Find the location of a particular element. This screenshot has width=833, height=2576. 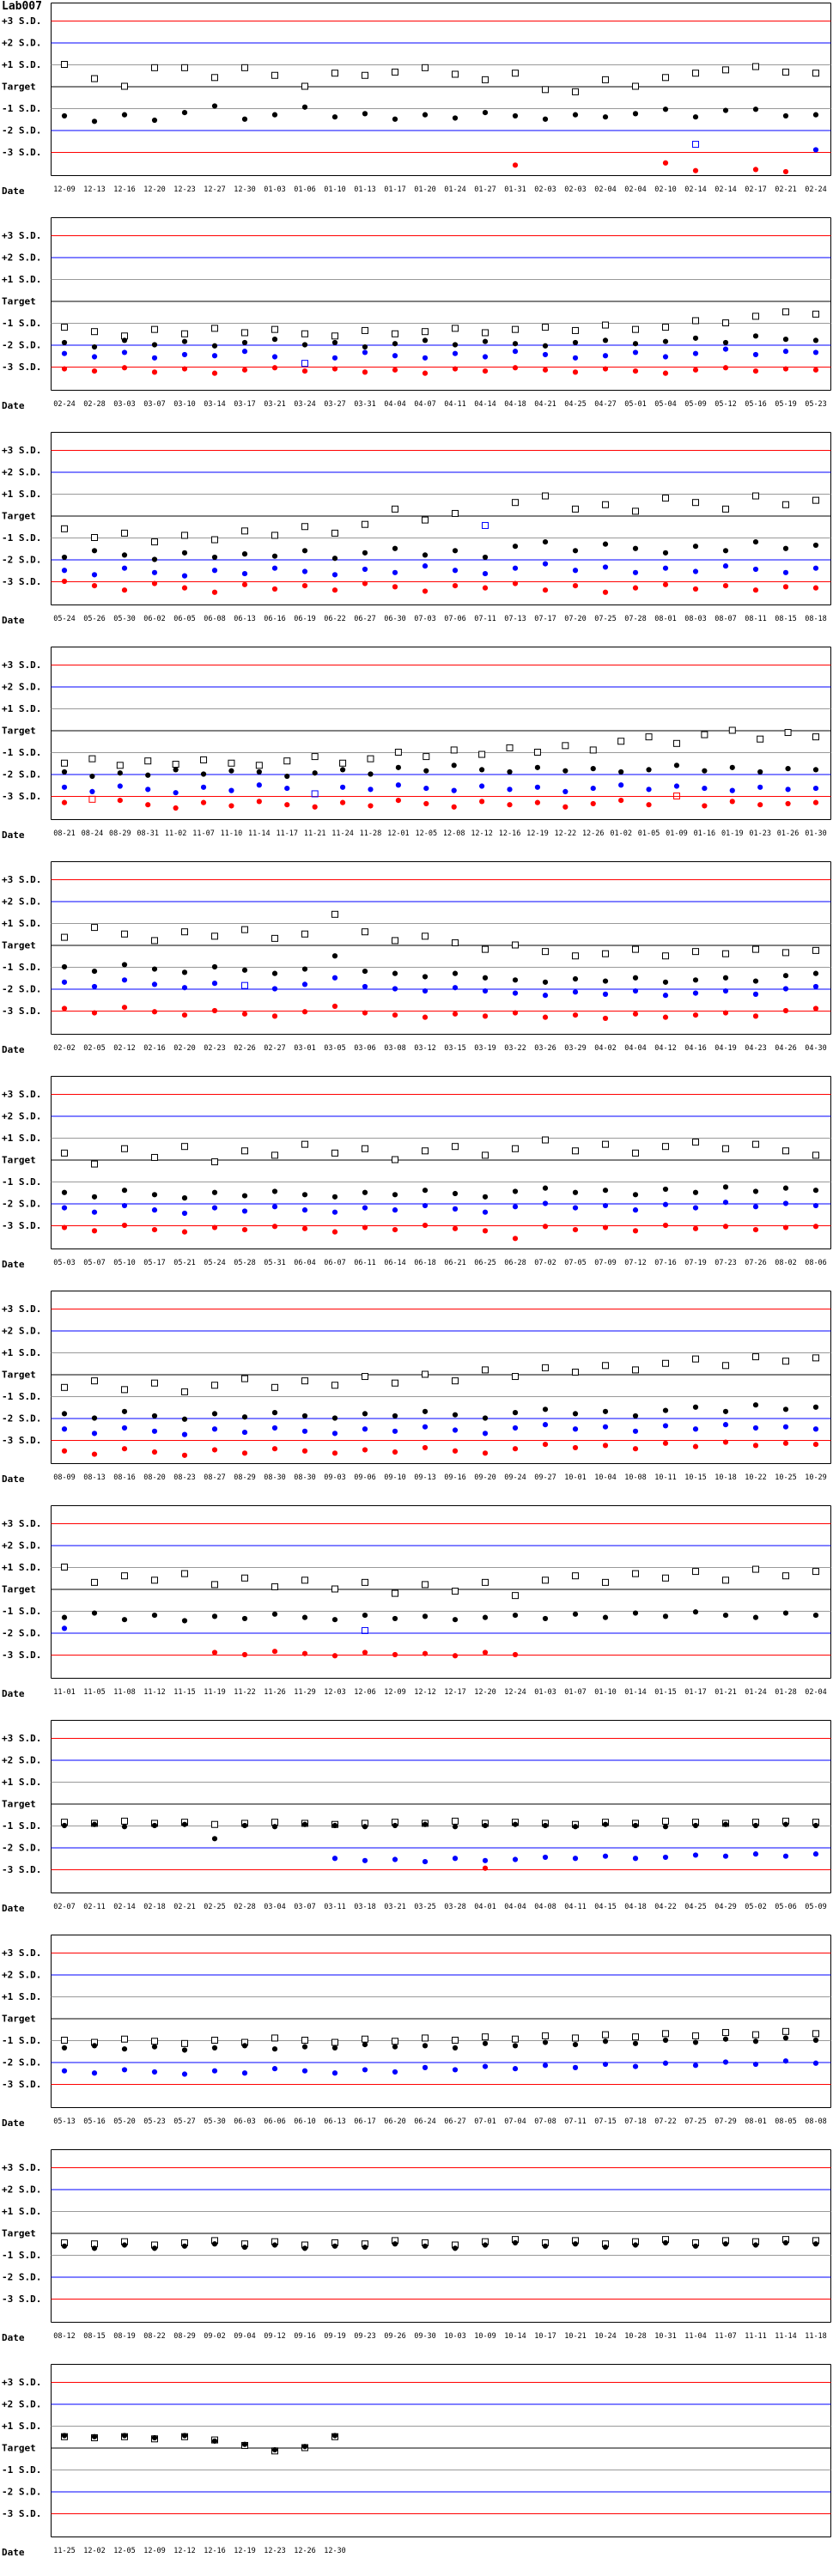

date-tick: 04-04 is located at coordinates (515, 1907).